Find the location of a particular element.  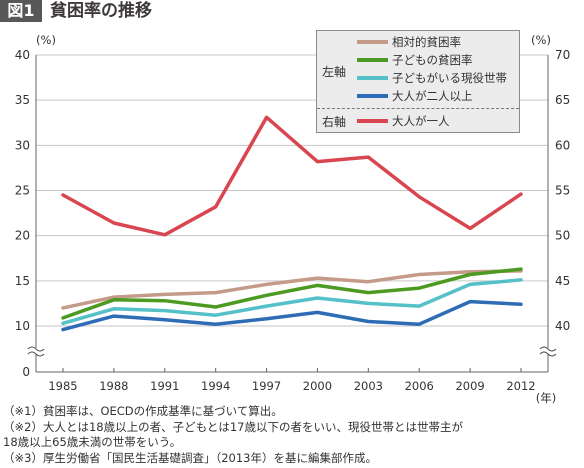

legend-label: 子どもの貧困率 is located at coordinates (432, 60).